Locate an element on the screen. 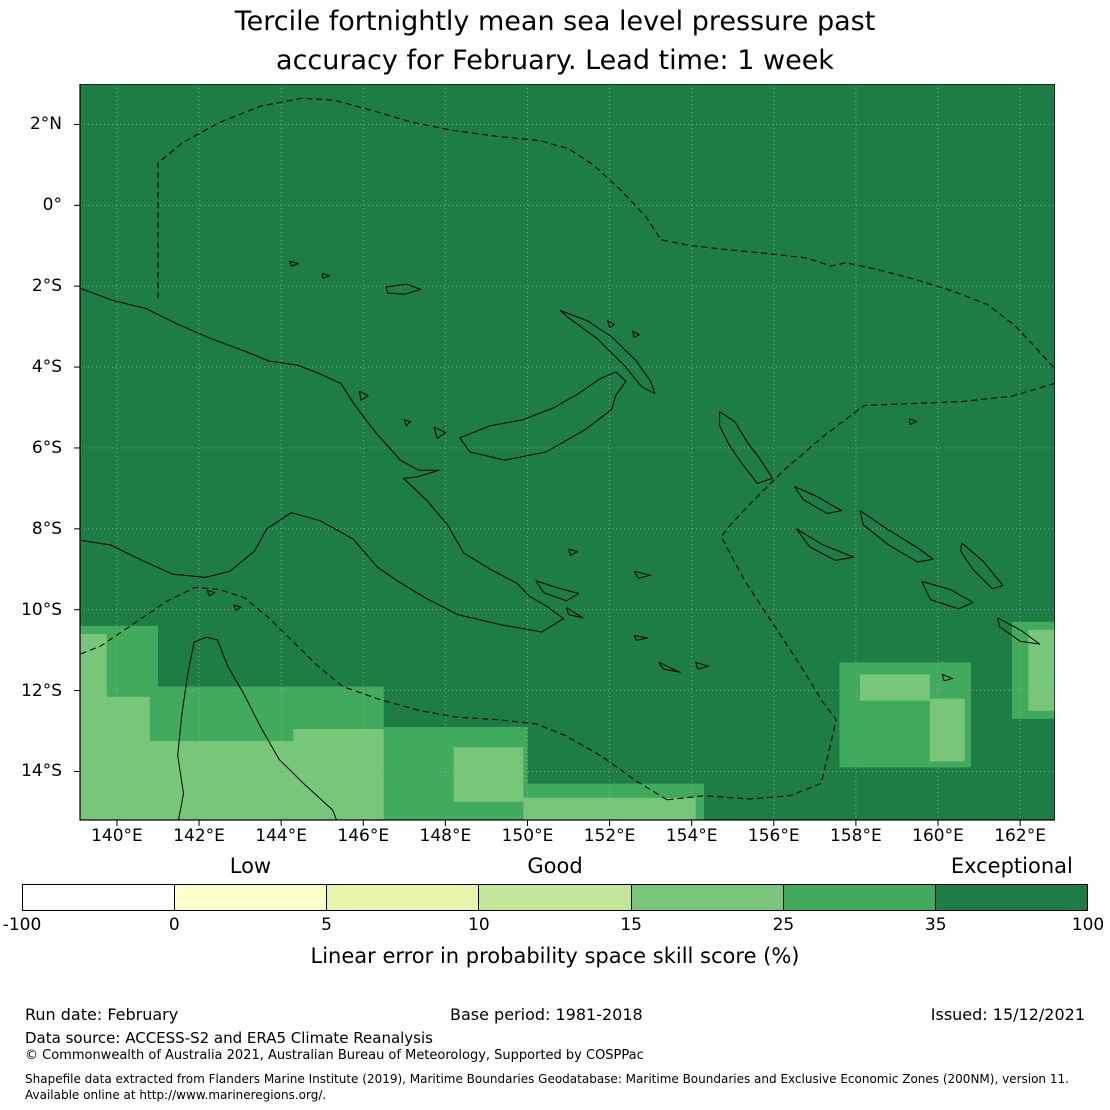 The image size is (1110, 1110). colorbar-category-labels: Low Good Exceptional is located at coordinates (555, 867).